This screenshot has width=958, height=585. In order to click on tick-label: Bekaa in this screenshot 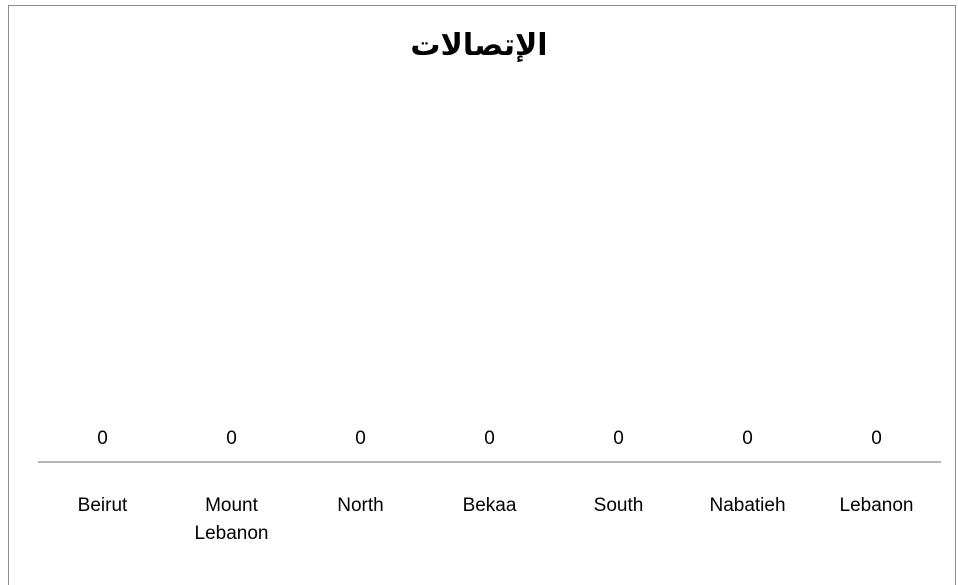, I will do `click(490, 505)`.